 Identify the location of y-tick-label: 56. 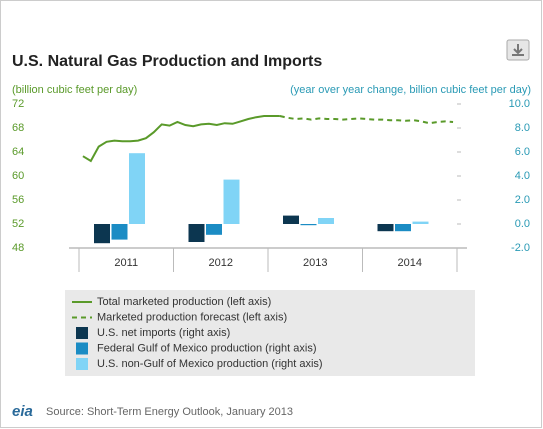
(18, 200).